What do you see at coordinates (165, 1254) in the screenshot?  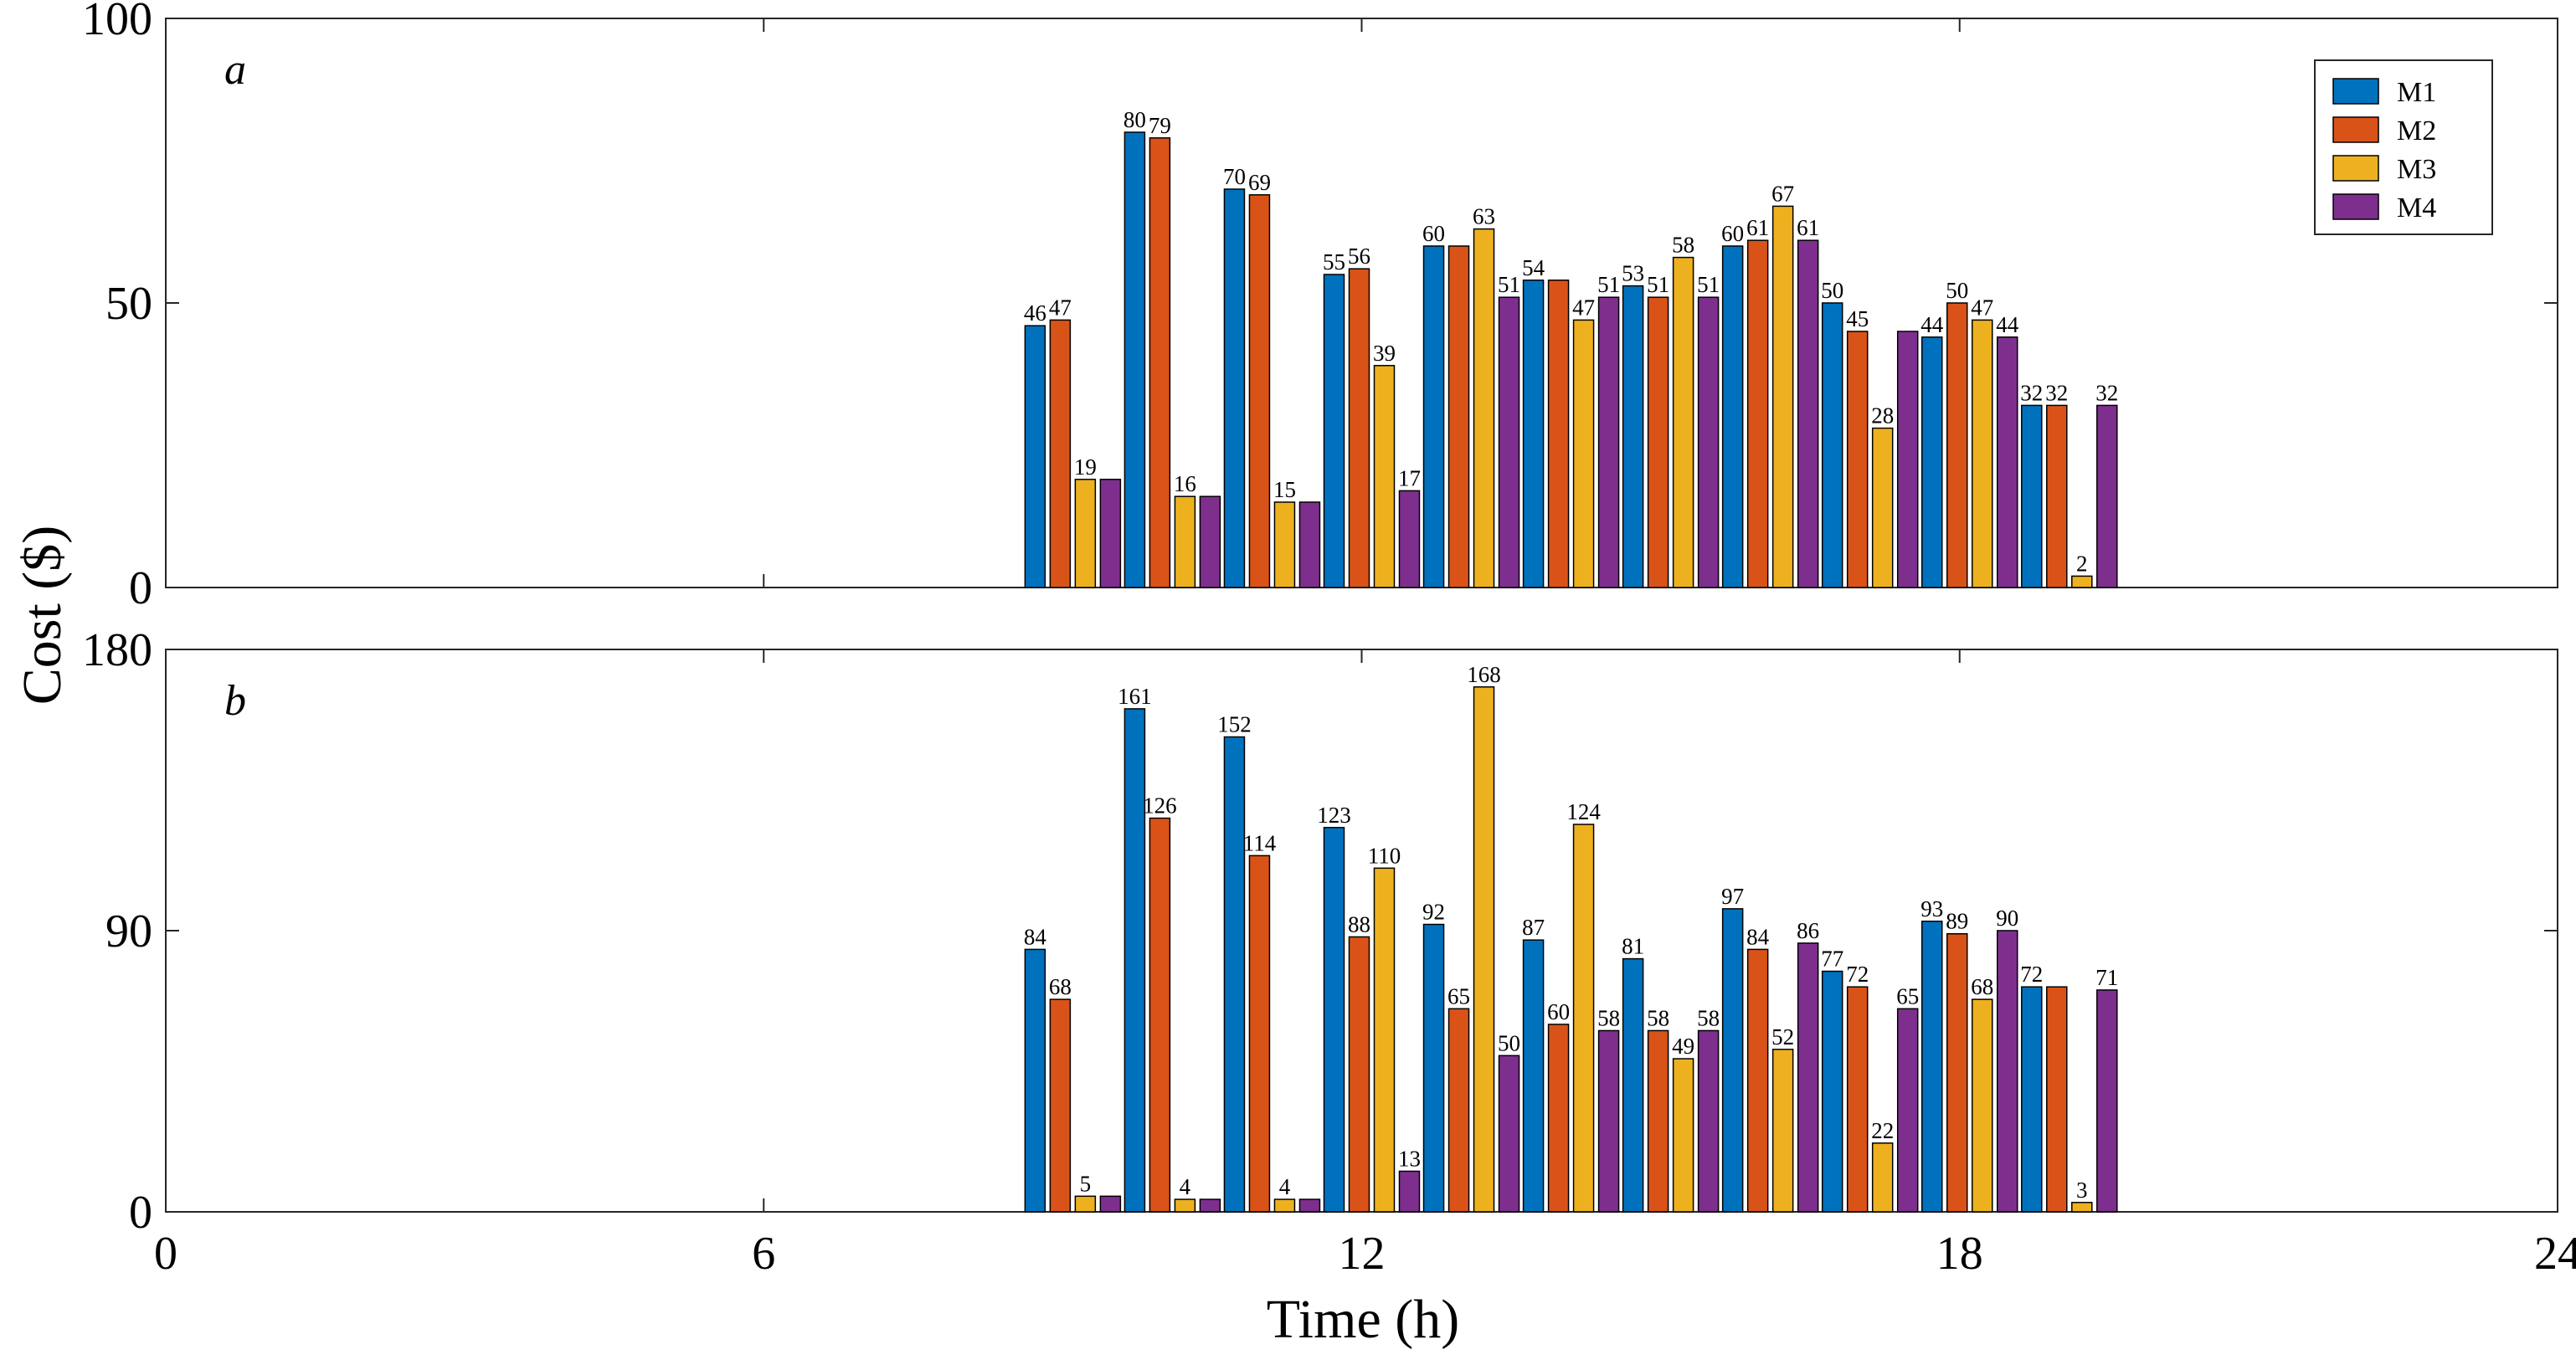 I see `x-tick-label: 0` at bounding box center [165, 1254].